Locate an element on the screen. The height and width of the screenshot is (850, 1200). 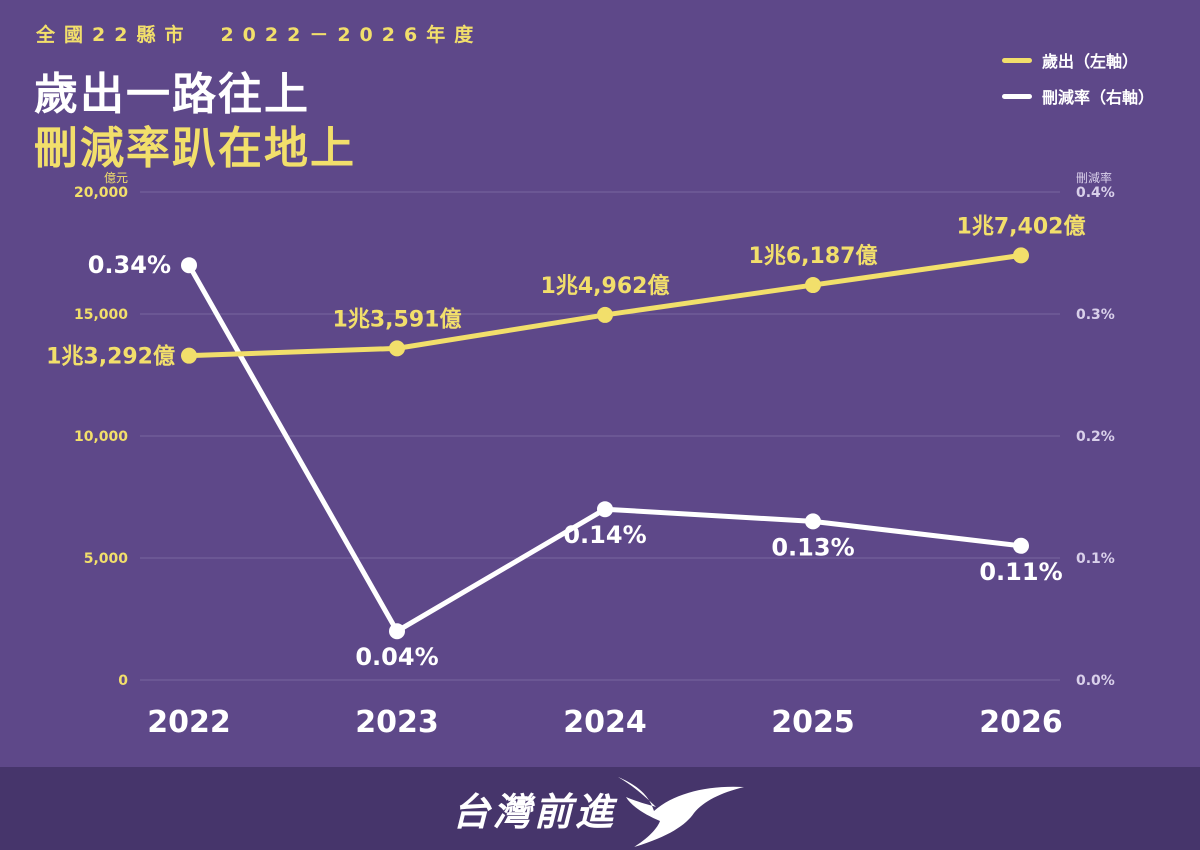
legend-item-cut-rate: 刪減率（右軸） is located at coordinates (1077, 96).